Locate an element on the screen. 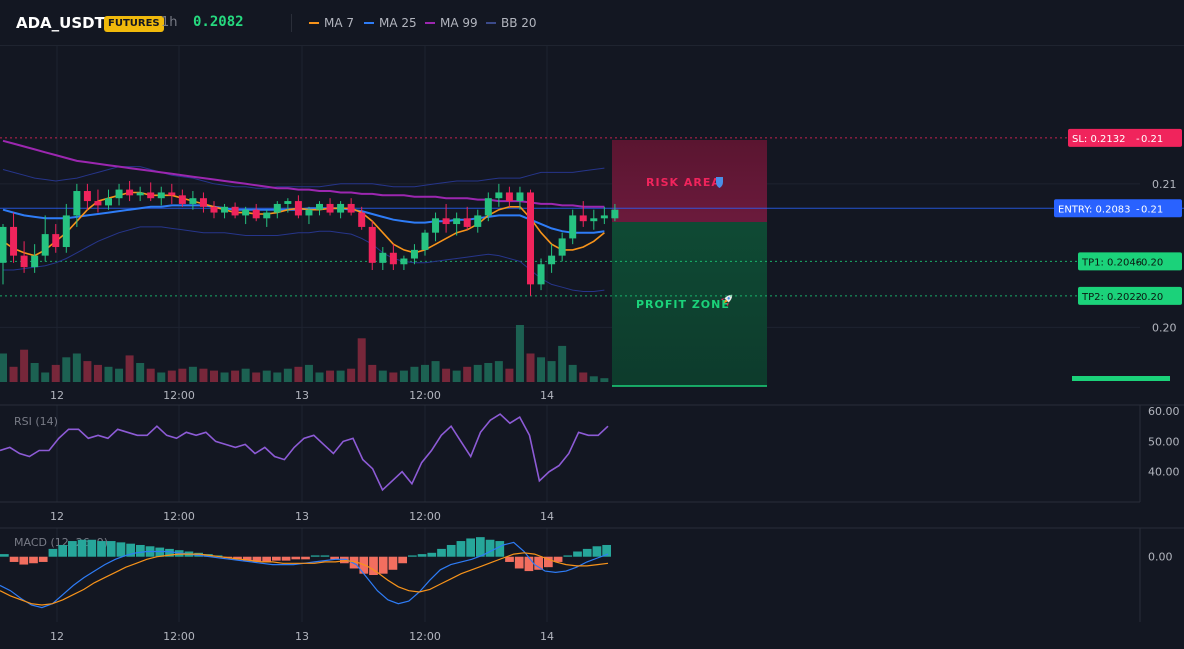 This screenshot has height=649, width=1184. time-axis-tick: 13 is located at coordinates (302, 516).